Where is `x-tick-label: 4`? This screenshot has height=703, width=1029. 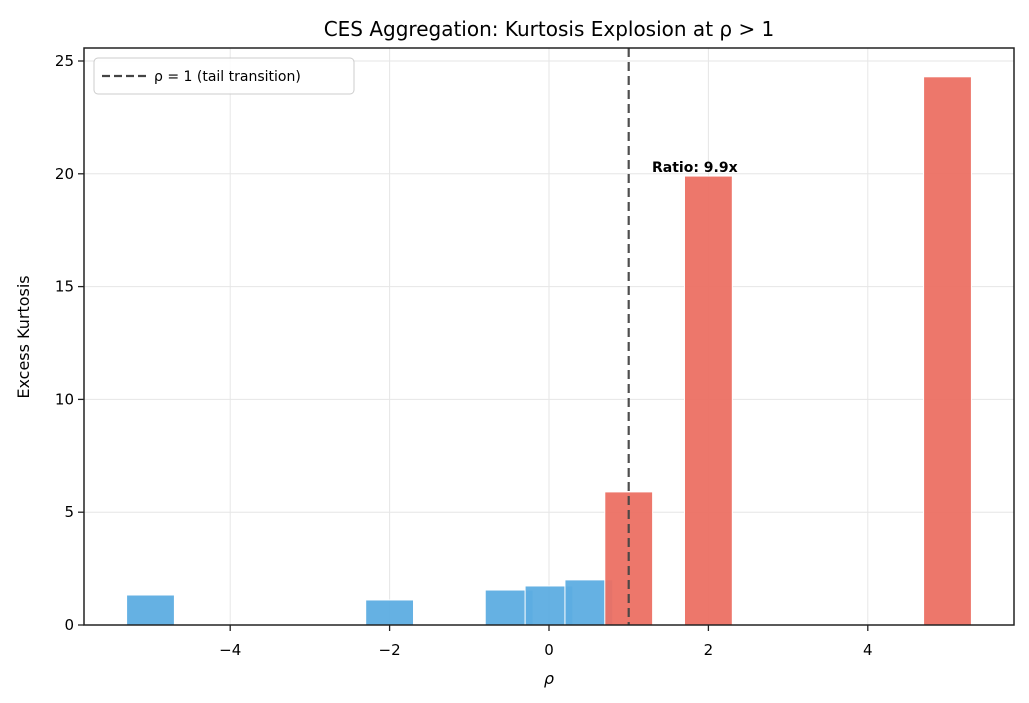 x-tick-label: 4 is located at coordinates (868, 650).